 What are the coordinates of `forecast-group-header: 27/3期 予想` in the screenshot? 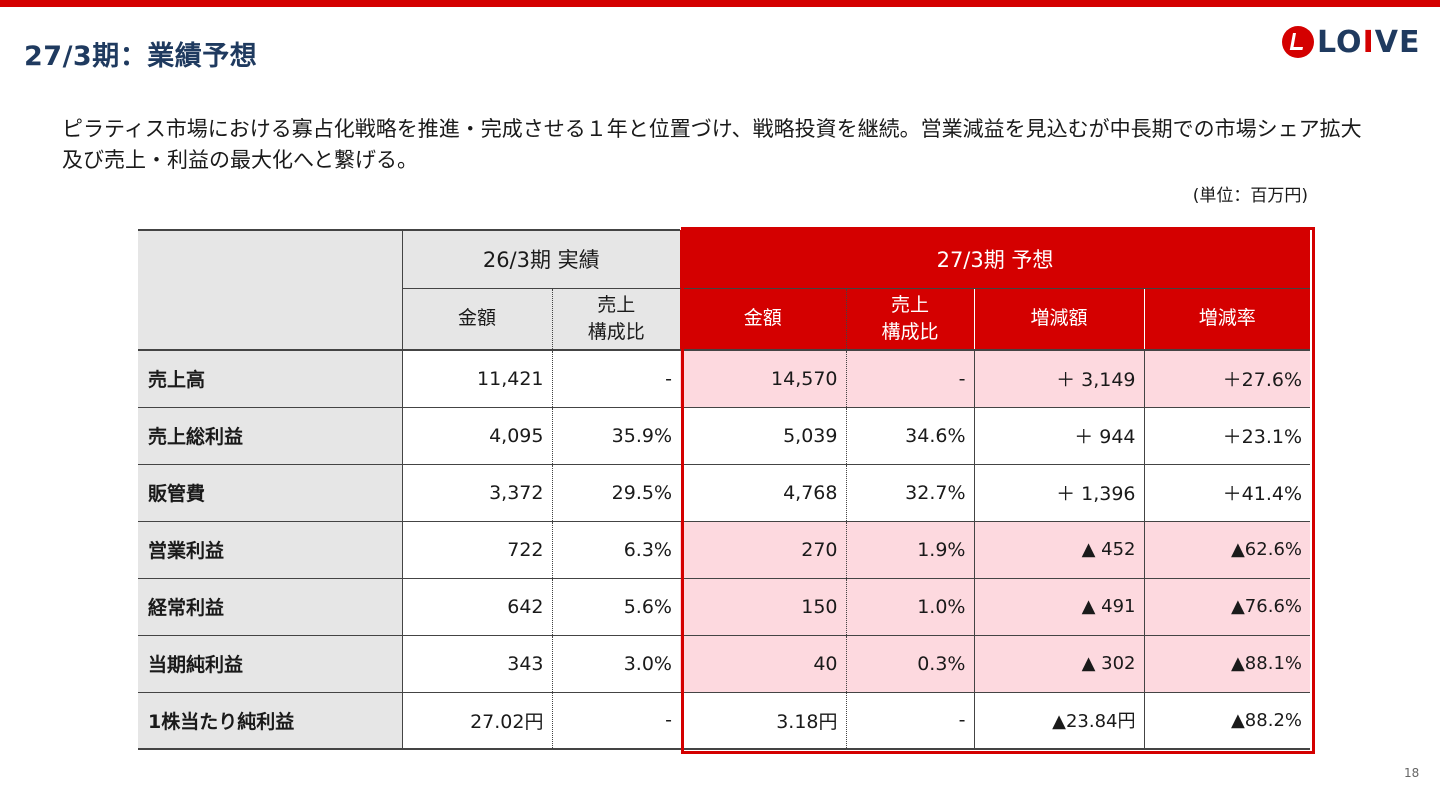 It's located at (995, 259).